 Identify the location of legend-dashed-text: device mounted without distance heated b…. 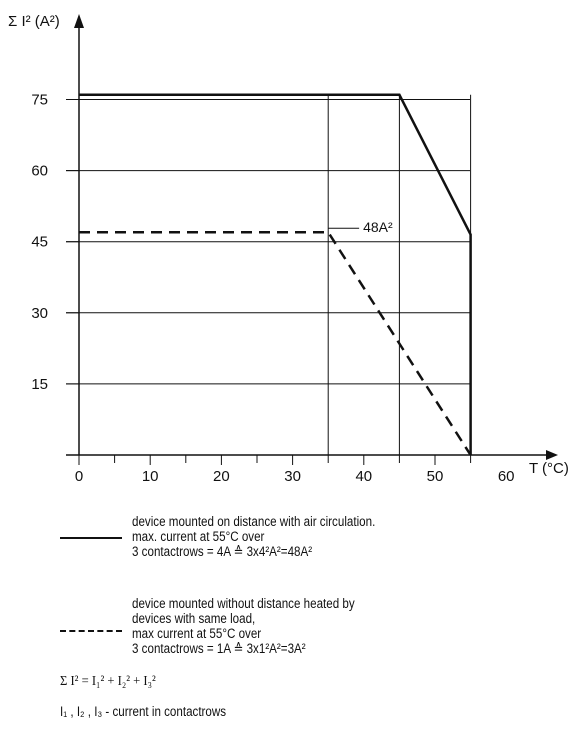
(243, 626).